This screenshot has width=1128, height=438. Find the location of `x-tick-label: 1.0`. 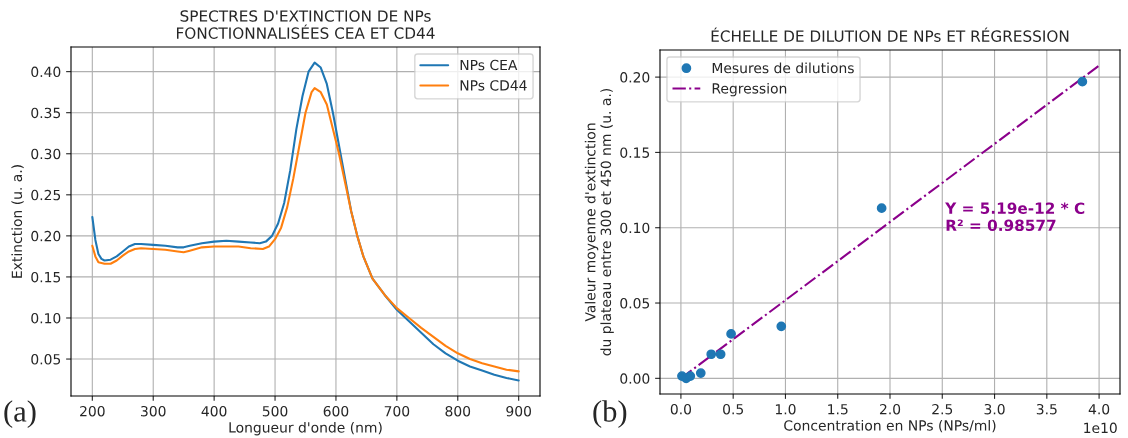

x-tick-label: 1.0 is located at coordinates (785, 409).